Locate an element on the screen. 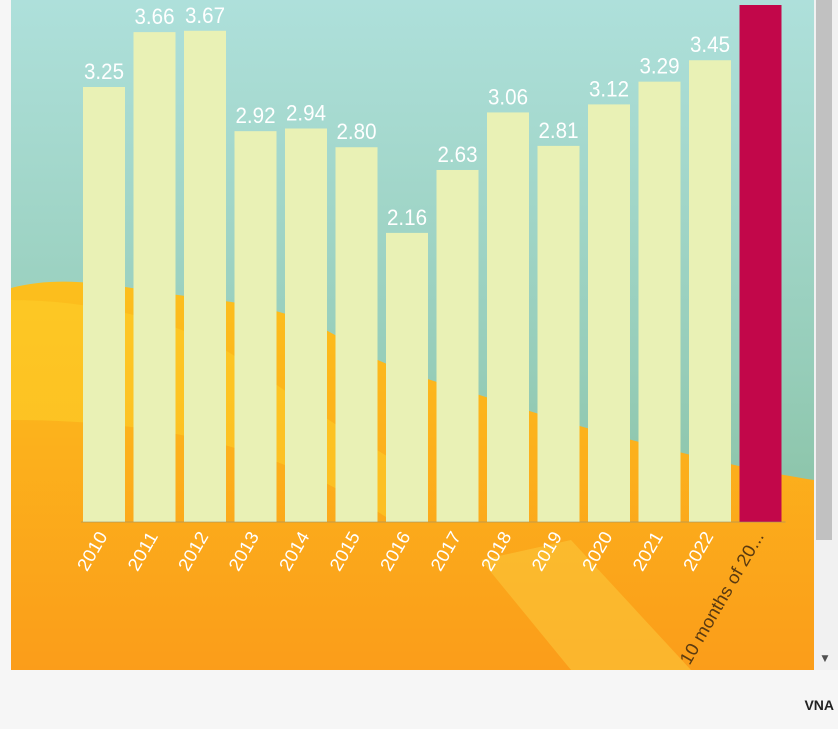 The height and width of the screenshot is (729, 838). value-label-13: 3.45 is located at coordinates (710, 44).